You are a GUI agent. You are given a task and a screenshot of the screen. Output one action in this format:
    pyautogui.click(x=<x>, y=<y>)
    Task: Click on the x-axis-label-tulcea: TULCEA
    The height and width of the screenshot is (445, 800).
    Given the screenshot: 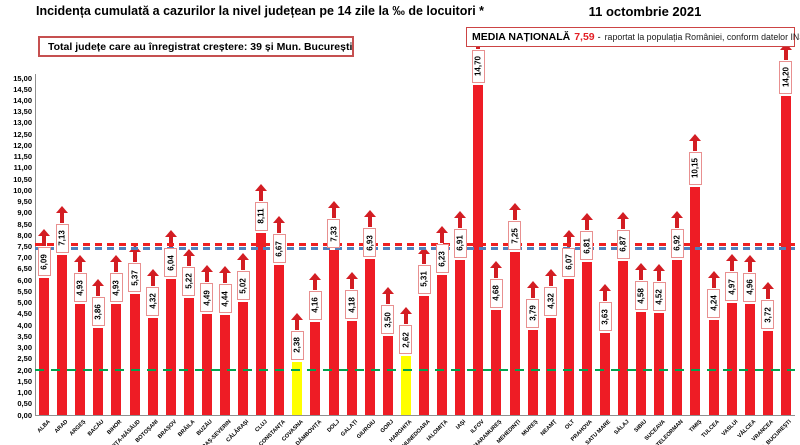 What is the action you would take?
    pyautogui.click(x=710, y=429)
    